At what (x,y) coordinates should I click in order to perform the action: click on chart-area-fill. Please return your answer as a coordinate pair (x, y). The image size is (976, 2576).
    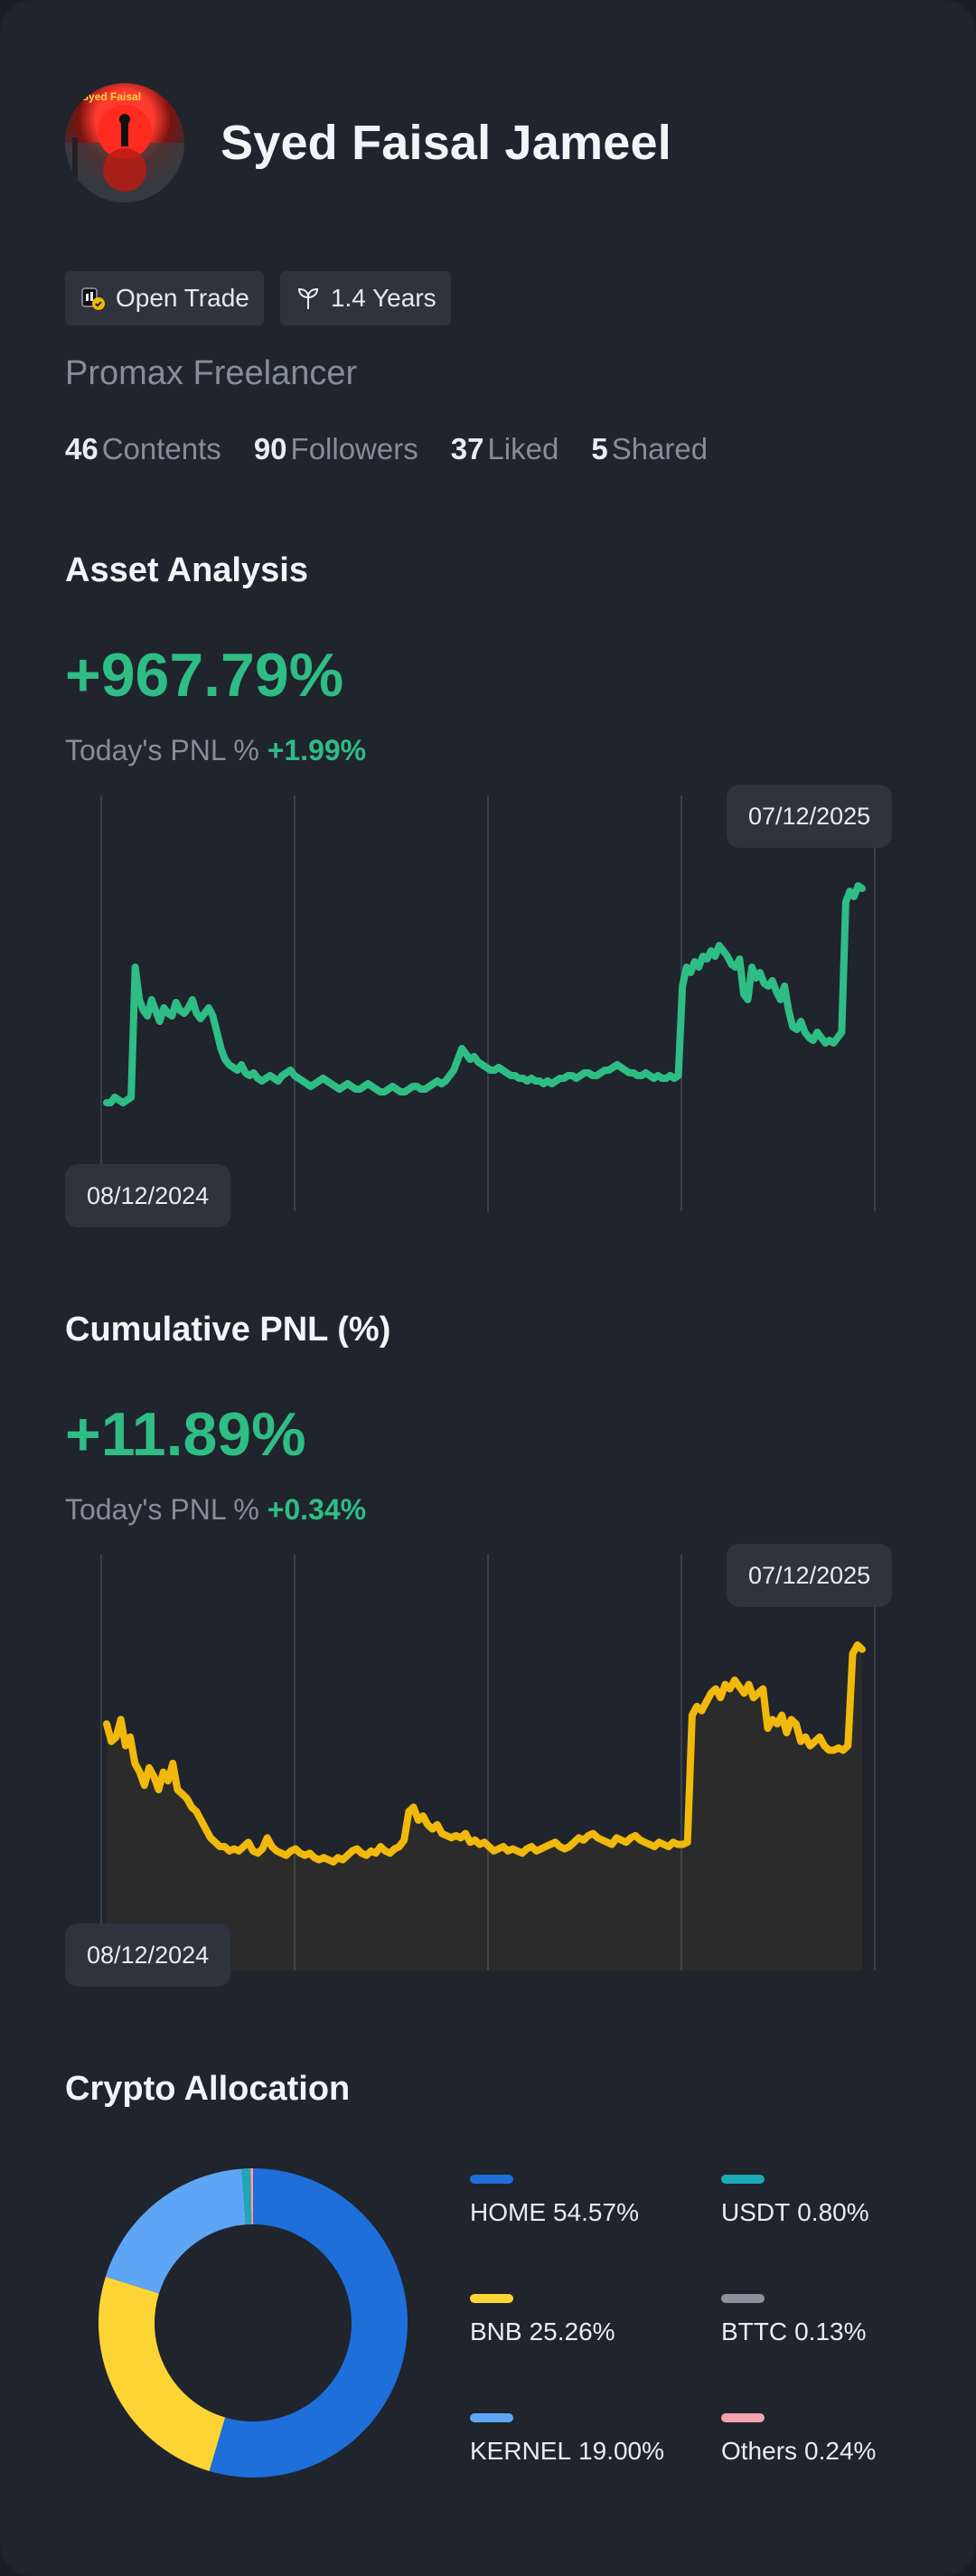
    Looking at the image, I should click on (484, 1807).